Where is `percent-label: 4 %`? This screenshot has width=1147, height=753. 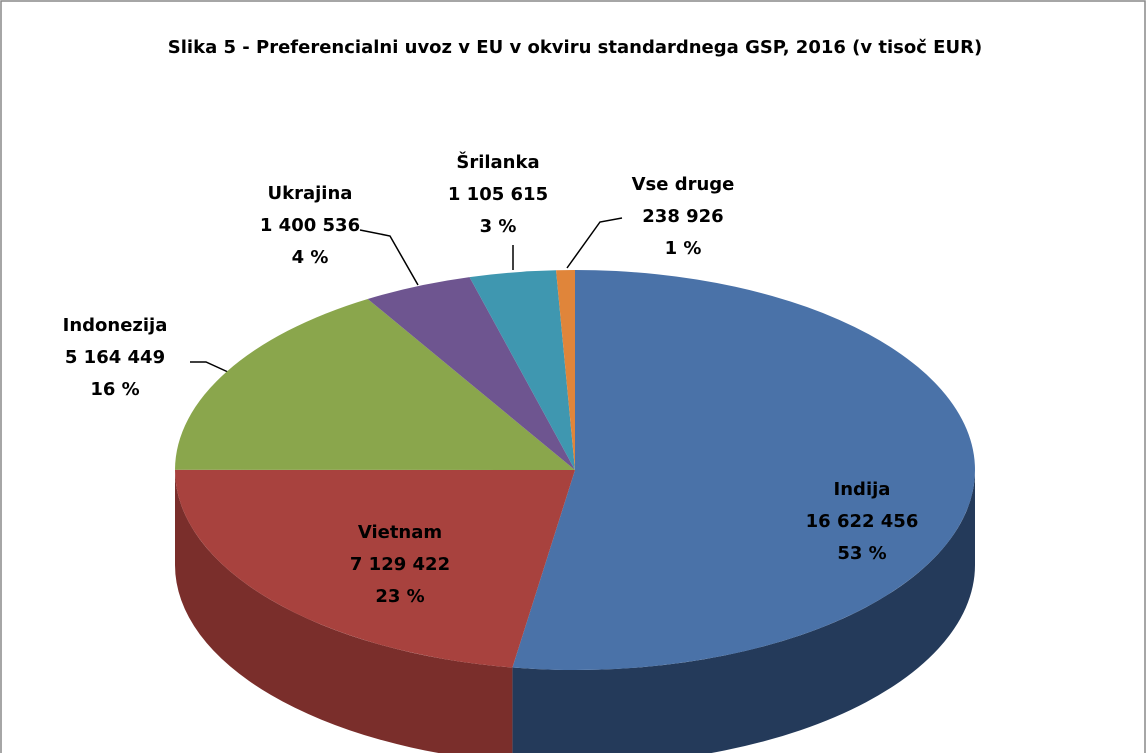
percent-label: 4 % is located at coordinates (310, 257).